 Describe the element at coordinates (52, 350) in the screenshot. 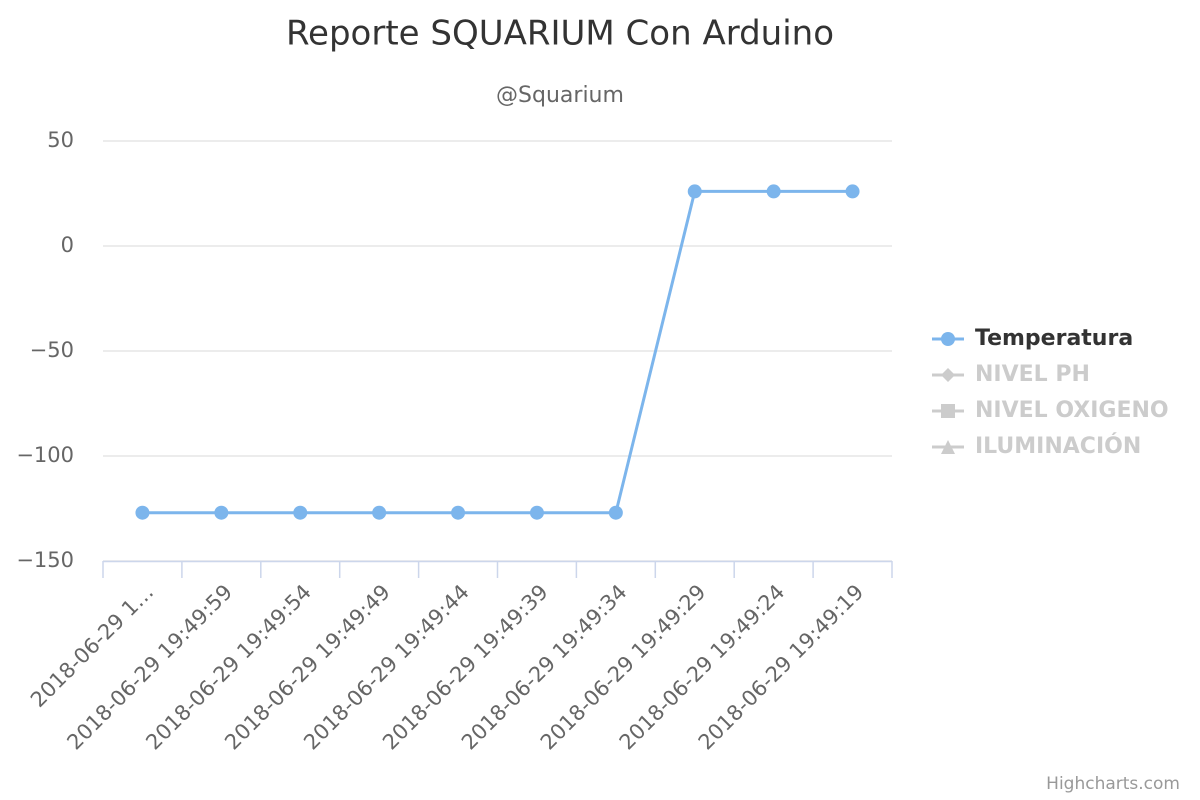

I see `y-tick-label: −50` at that location.